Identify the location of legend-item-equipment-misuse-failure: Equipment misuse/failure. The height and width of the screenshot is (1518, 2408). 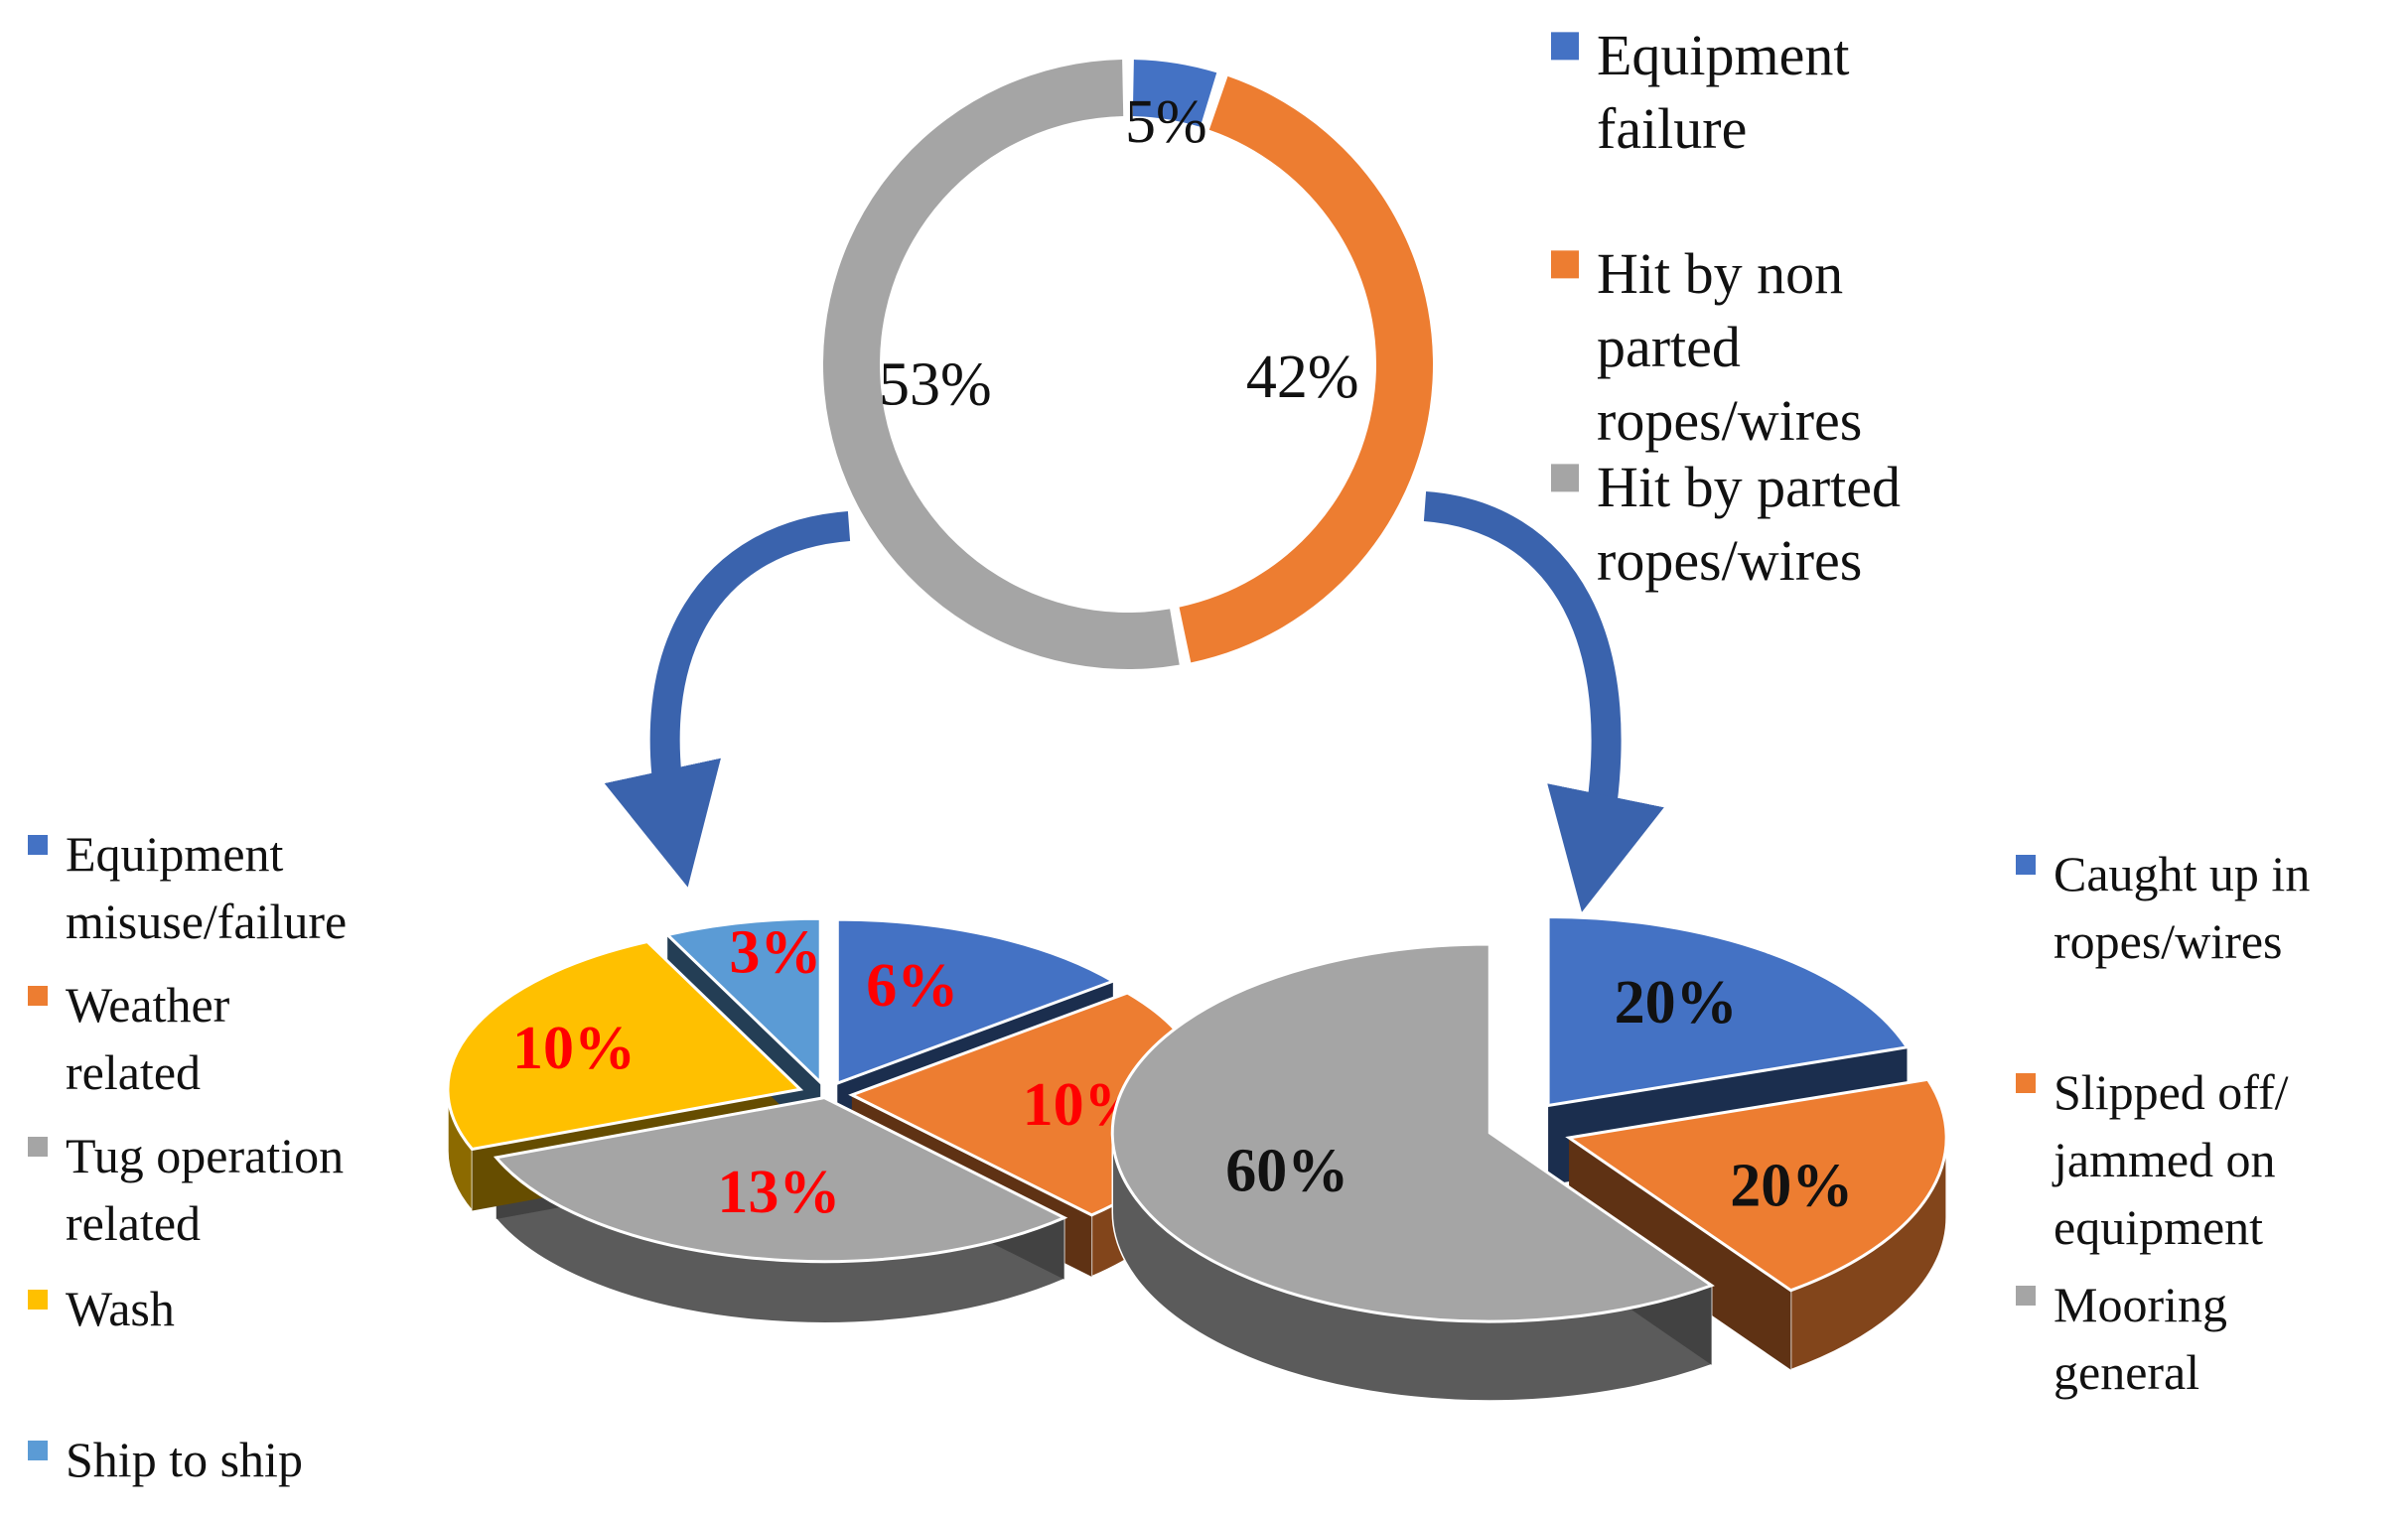
(187, 888).